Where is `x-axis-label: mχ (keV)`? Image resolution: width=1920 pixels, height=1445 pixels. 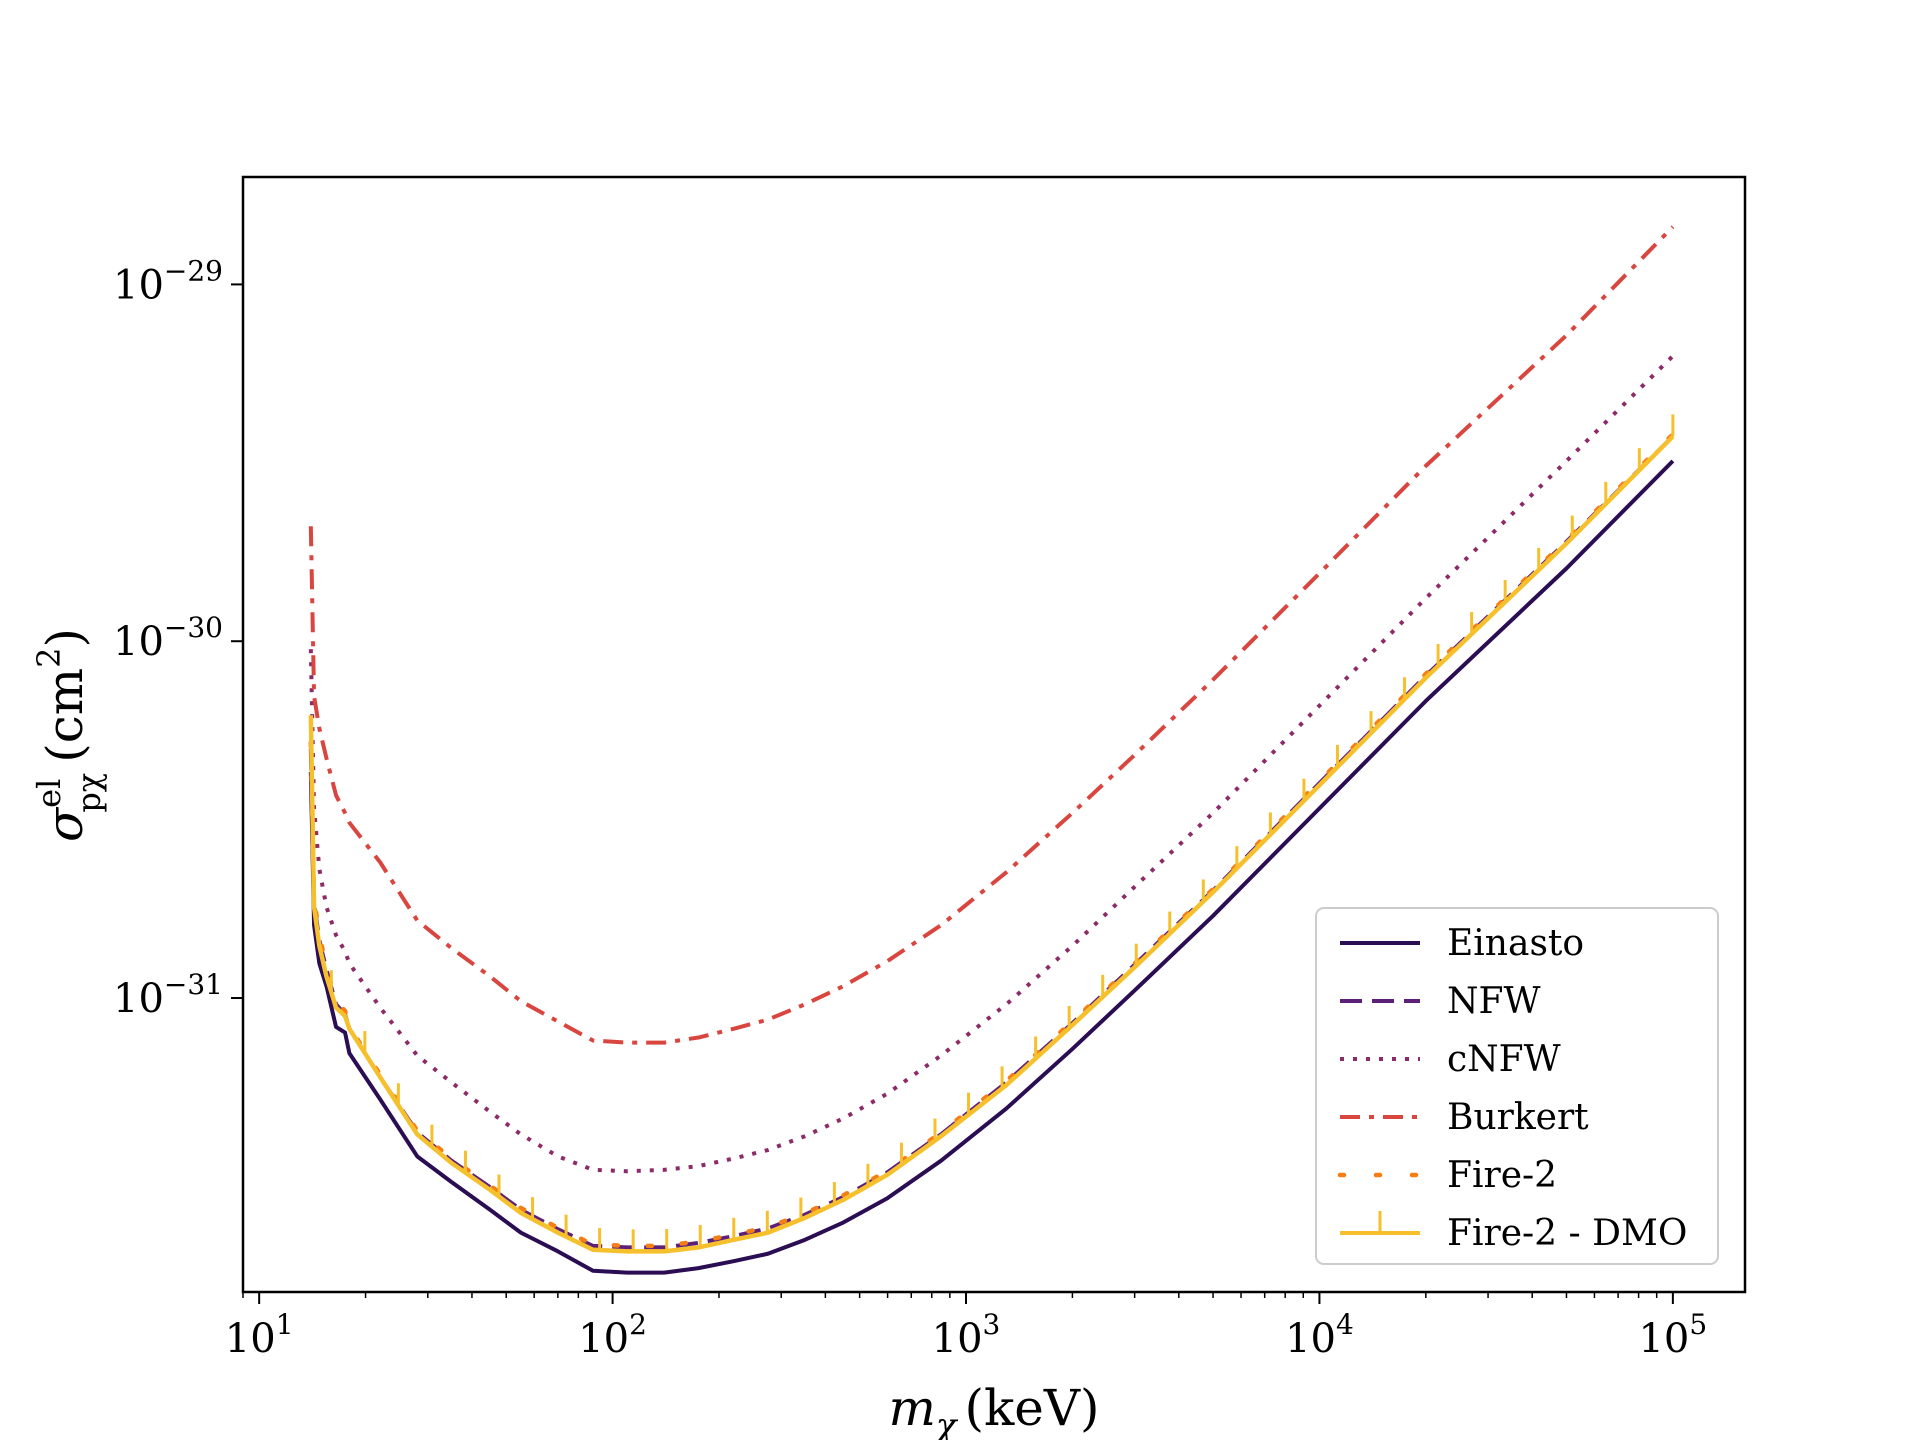 x-axis-label: mχ (keV) is located at coordinates (993, 1409).